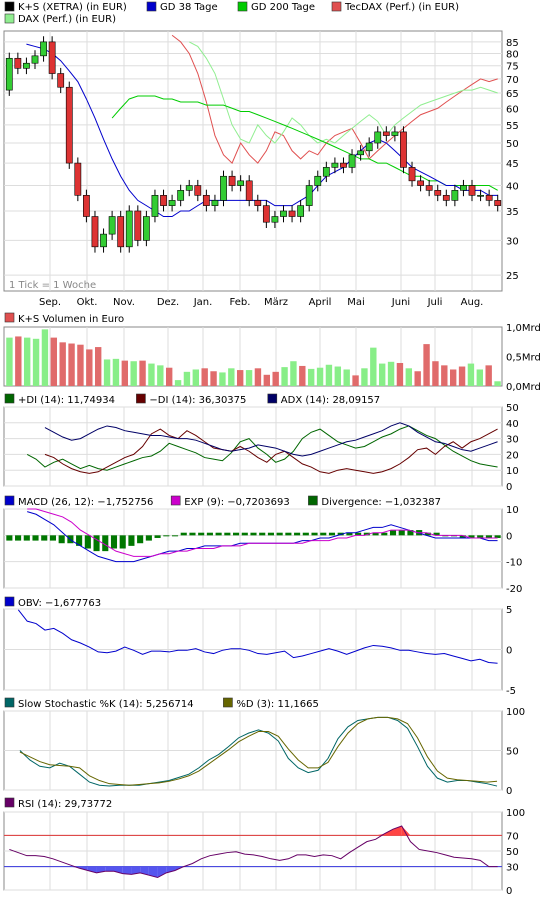  What do you see at coordinates (65, 804) in the screenshot?
I see `legend-label: RSI (14): 29,73772` at bounding box center [65, 804].